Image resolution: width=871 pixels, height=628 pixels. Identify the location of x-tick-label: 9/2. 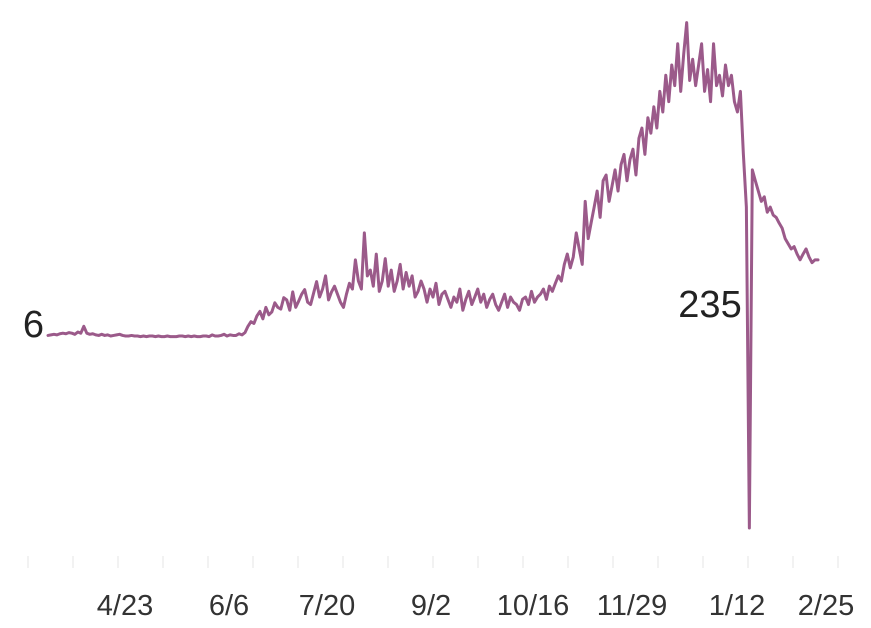
(431, 606).